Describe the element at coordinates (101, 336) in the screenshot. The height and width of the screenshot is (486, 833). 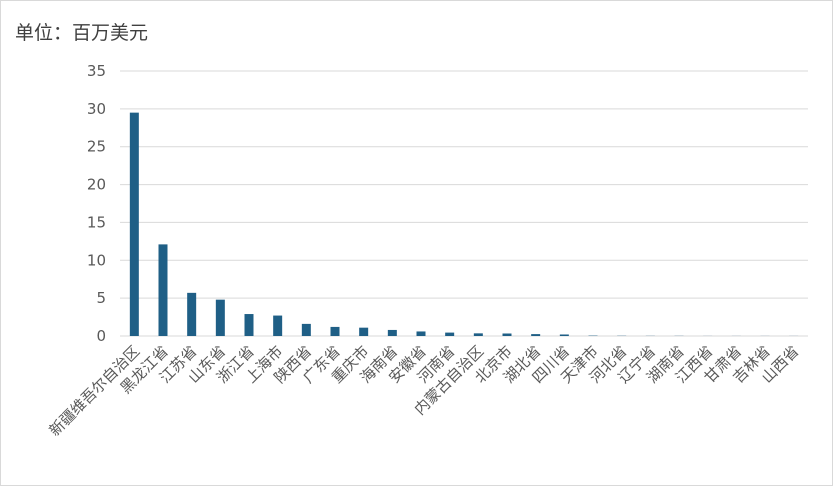
I see `y-tick-label: 0` at that location.